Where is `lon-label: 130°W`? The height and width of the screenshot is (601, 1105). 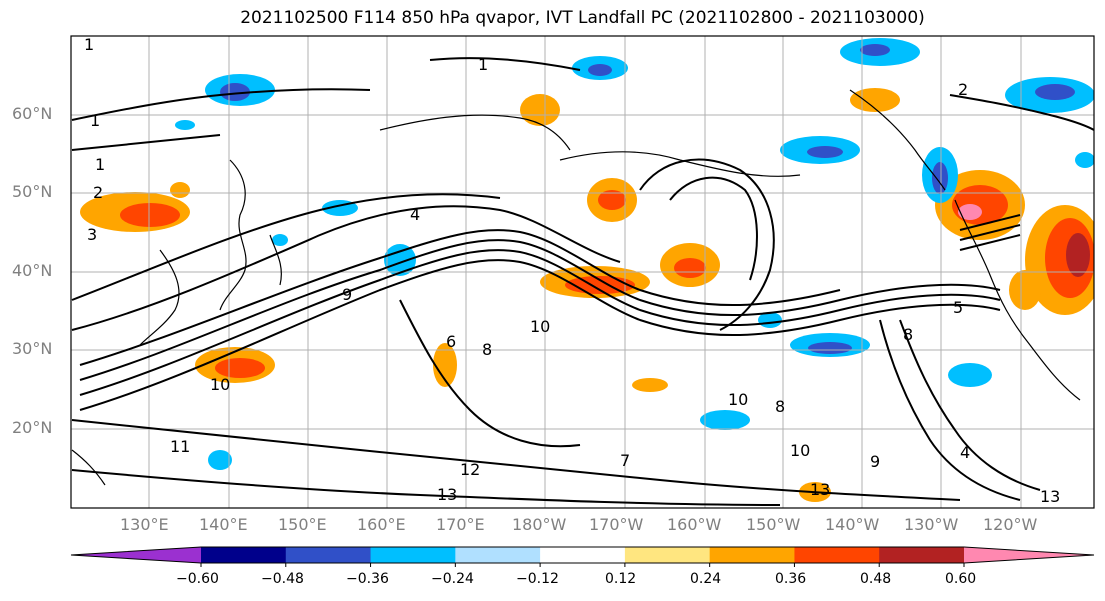
lon-label: 130°W is located at coordinates (931, 524).